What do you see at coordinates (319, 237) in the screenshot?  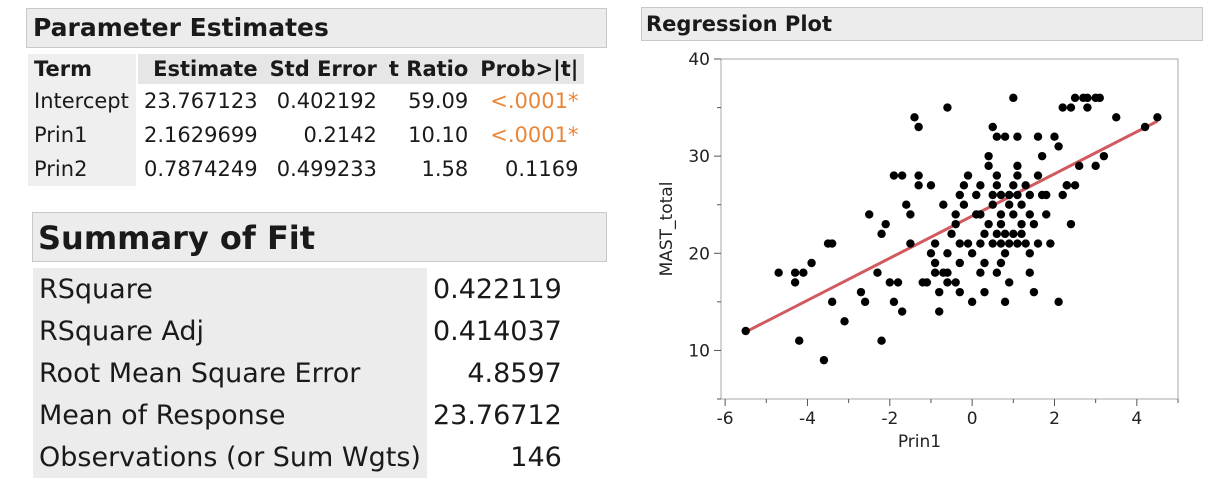 I see `summary-of-fit-header: Summary of Fit` at bounding box center [319, 237].